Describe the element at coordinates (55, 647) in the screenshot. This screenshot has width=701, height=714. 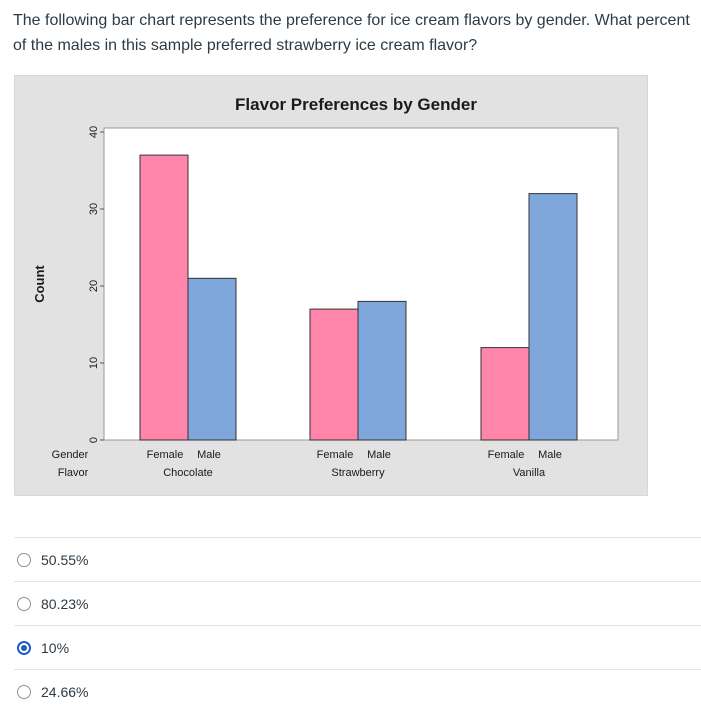
I see `answer-label: 10%` at that location.